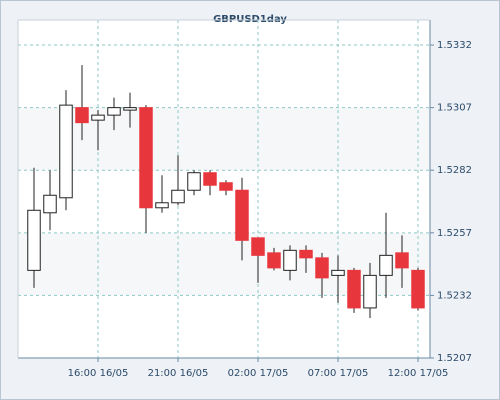 This screenshot has height=400, width=500. I want to click on y-tick-label: 1.5282, so click(454, 170).